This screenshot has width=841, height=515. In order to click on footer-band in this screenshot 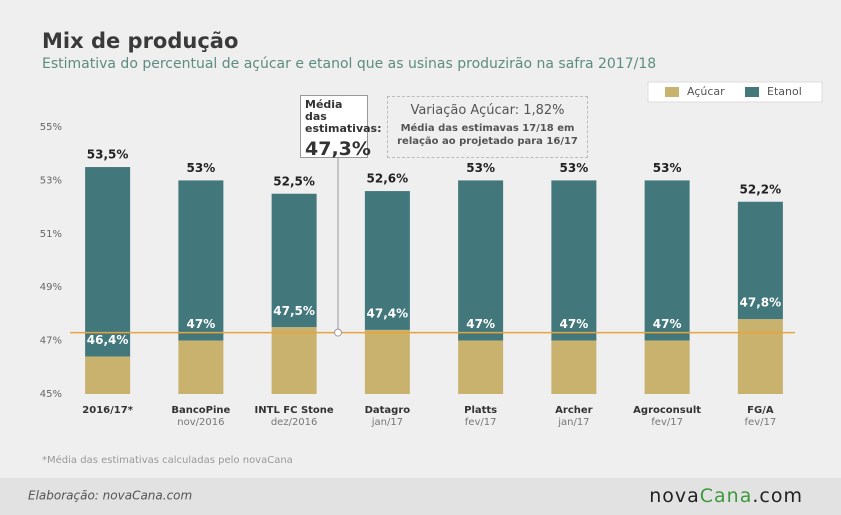, I will do `click(420, 496)`.